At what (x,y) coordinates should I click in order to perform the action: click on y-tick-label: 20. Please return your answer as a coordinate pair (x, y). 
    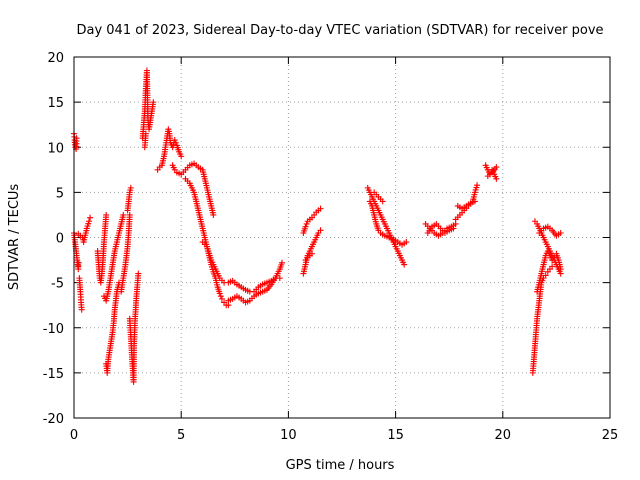
    Looking at the image, I should click on (55, 58).